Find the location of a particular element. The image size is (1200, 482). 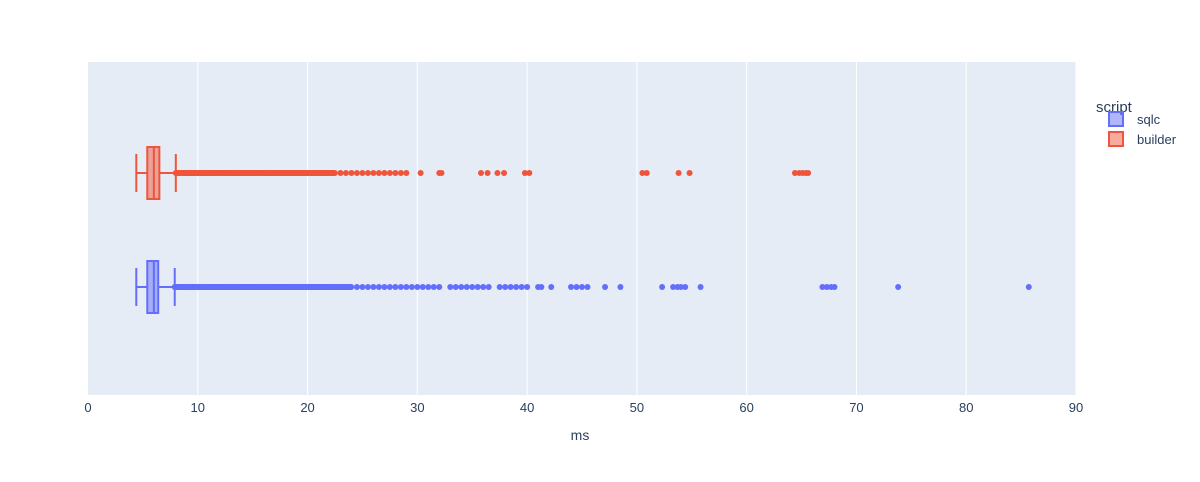

x-tick-label: 60 is located at coordinates (746, 407).